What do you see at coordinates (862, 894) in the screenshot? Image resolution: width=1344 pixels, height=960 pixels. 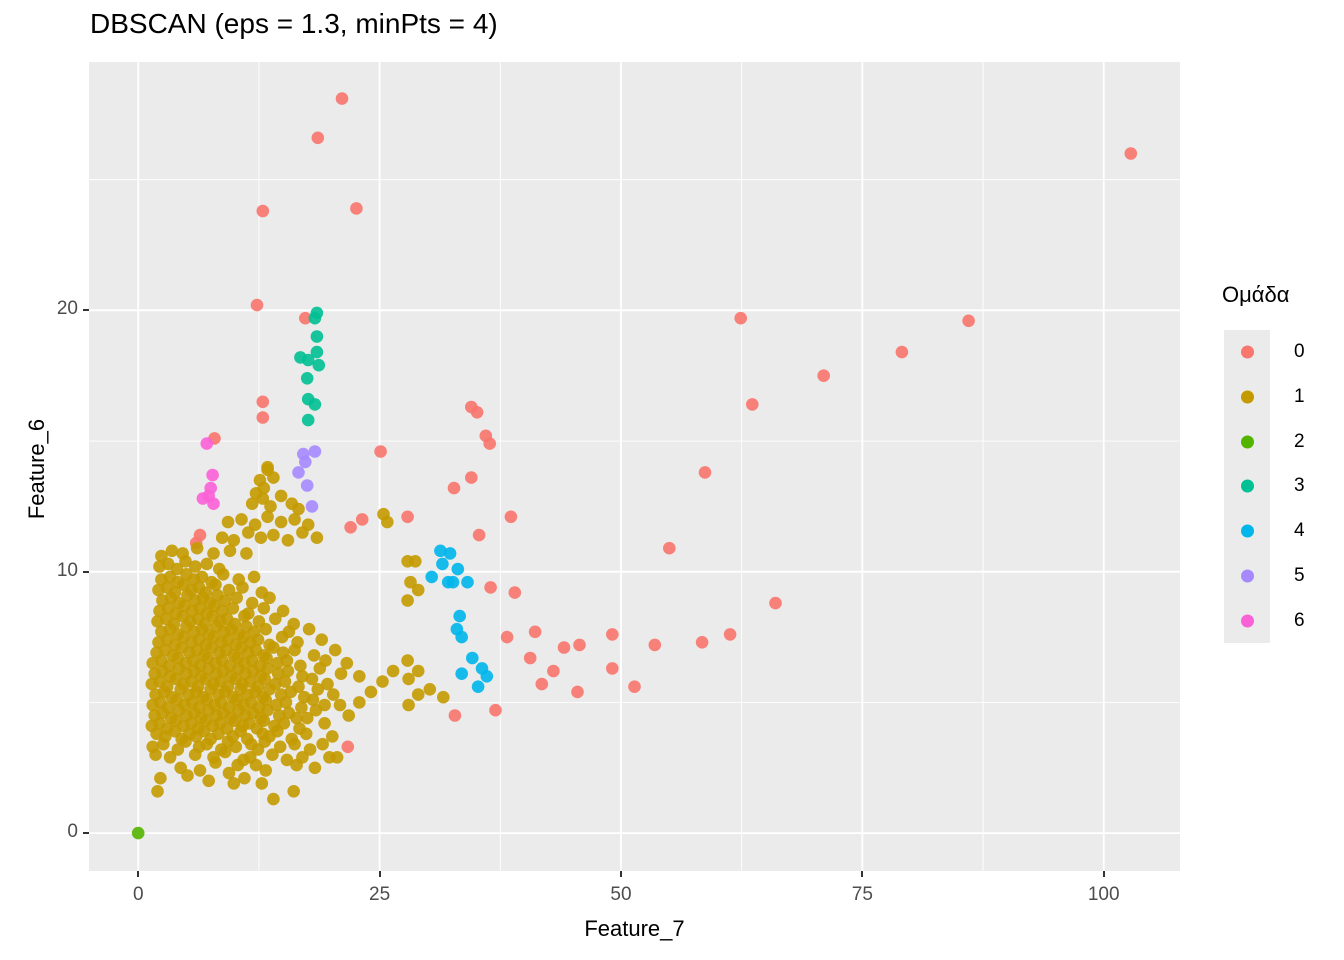 I see `x-tick-label: 75` at bounding box center [862, 894].